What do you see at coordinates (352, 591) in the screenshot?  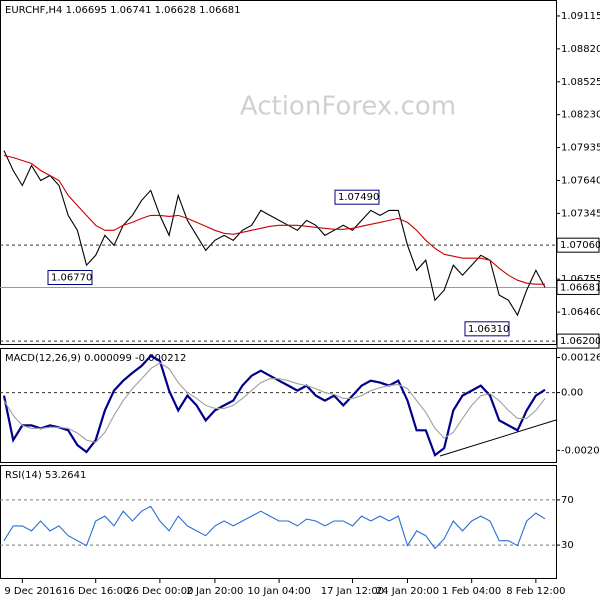 I see `x-tick-label: 17 Jan 12:00` at bounding box center [352, 591].